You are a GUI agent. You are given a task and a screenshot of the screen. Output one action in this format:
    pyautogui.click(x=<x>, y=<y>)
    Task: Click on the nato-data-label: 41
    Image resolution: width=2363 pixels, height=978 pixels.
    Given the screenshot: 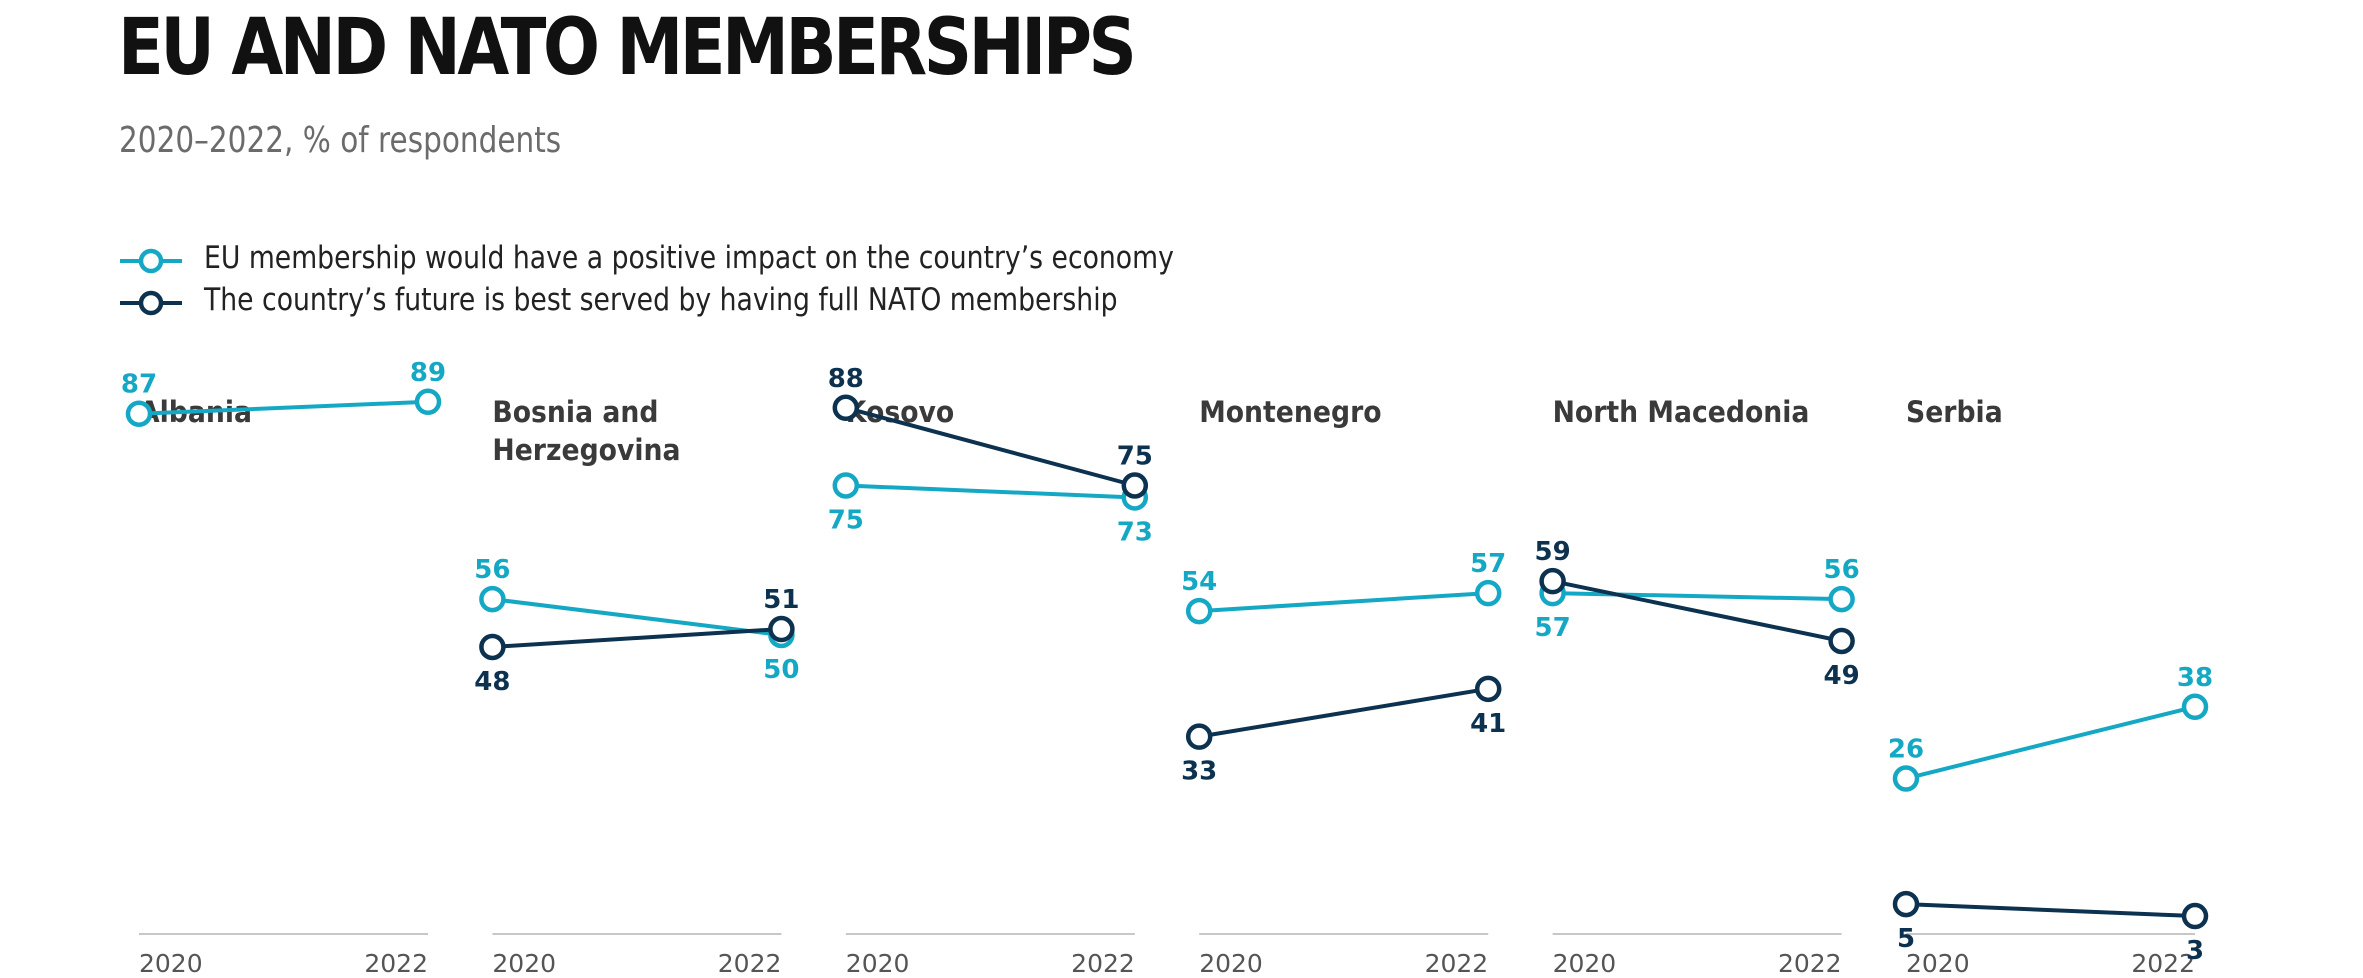 What is the action you would take?
    pyautogui.click(x=1488, y=724)
    